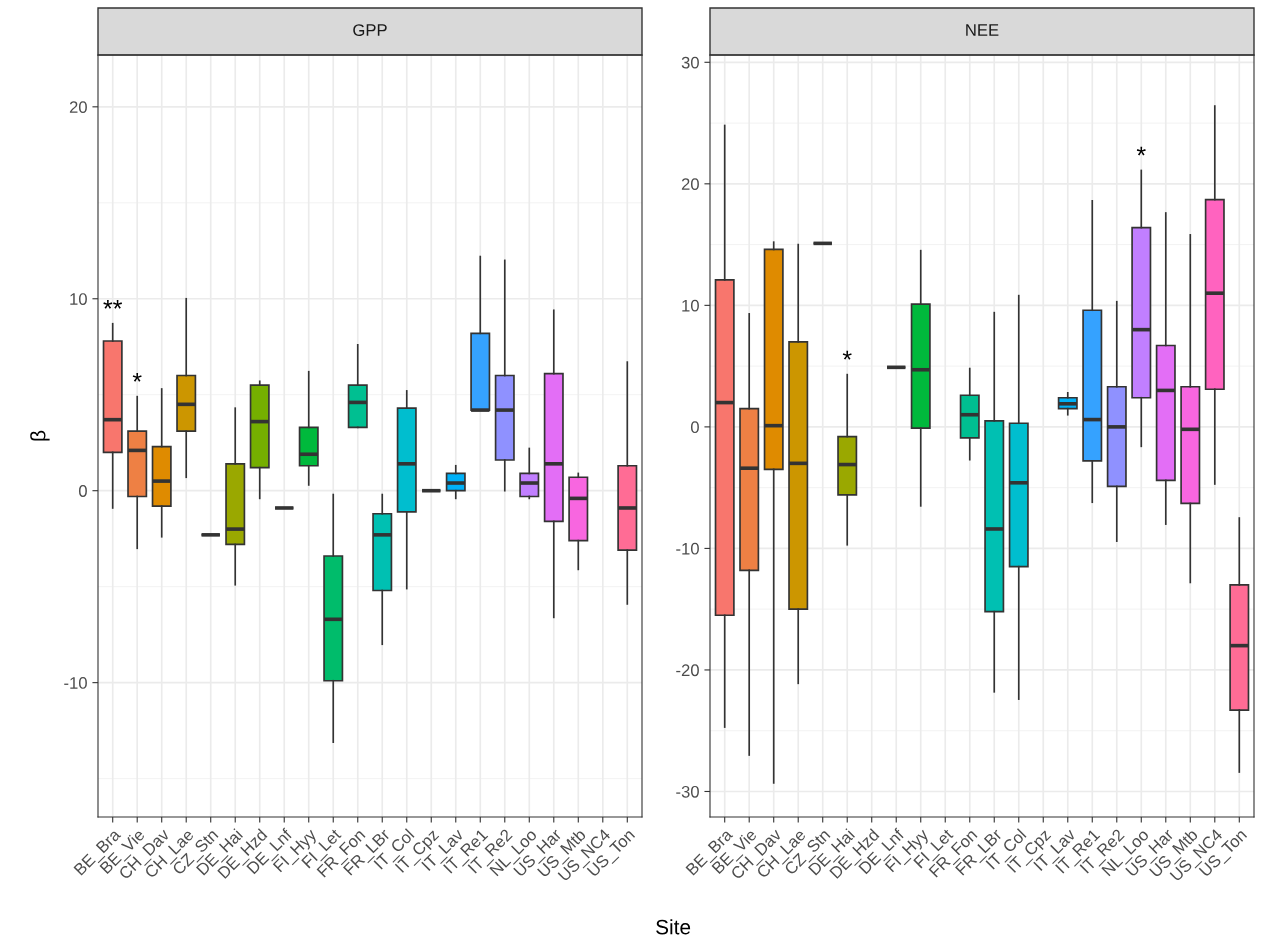  What do you see at coordinates (687, 791) in the screenshot?
I see `y-tick-label: -30` at bounding box center [687, 791].